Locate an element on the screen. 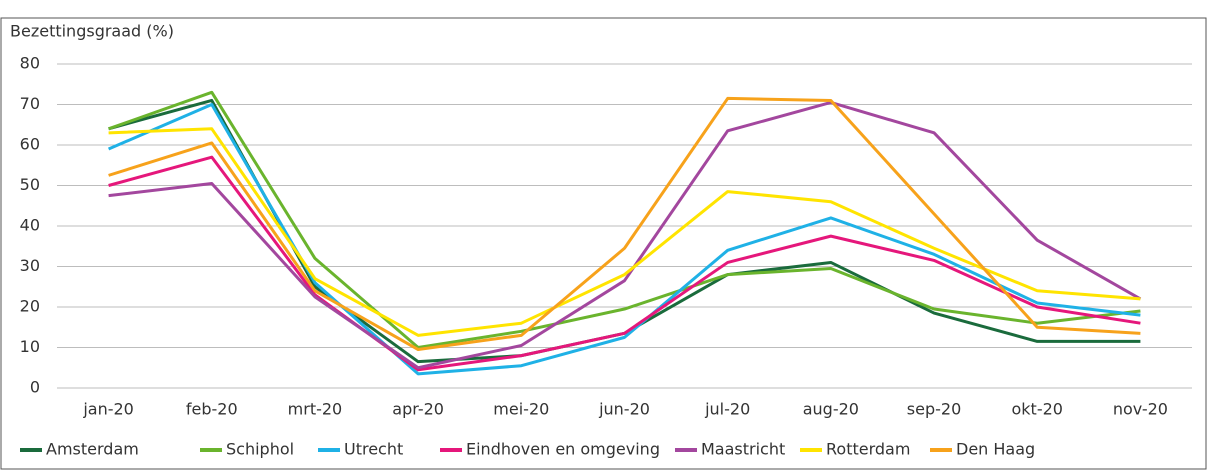  x-tick-label: feb-20 is located at coordinates (212, 409).